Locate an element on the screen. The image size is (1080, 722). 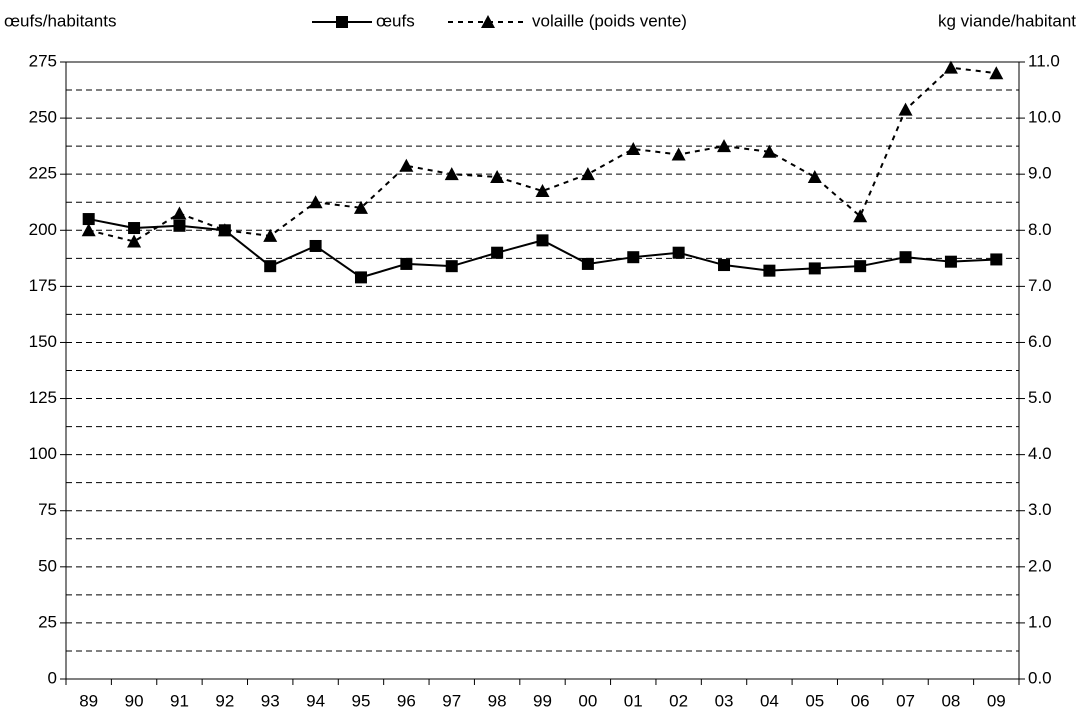
y-tick-label: 50 is located at coordinates (47, 565).